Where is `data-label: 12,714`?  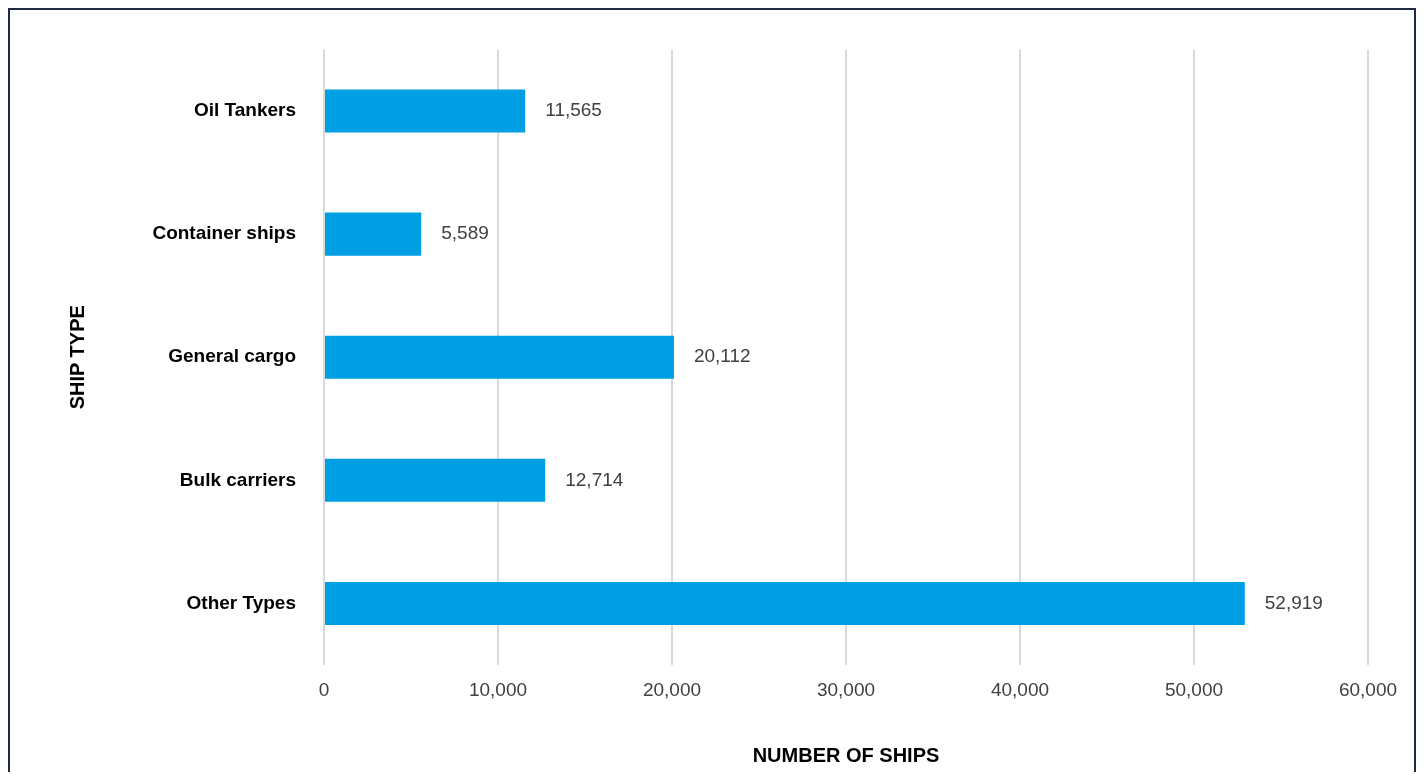
data-label: 12,714 is located at coordinates (594, 479).